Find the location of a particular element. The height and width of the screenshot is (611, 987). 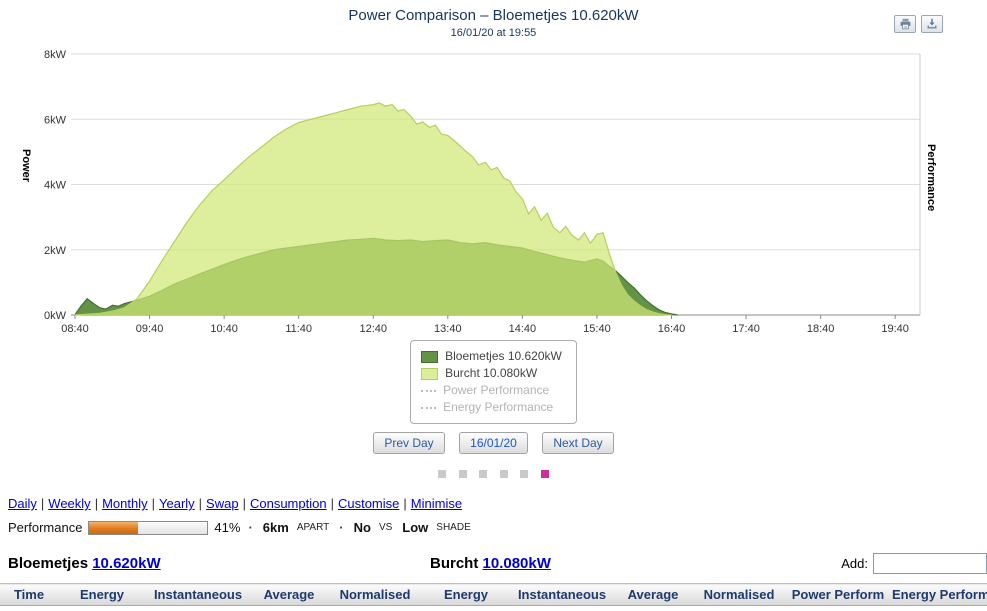

download-icon is located at coordinates (932, 23).